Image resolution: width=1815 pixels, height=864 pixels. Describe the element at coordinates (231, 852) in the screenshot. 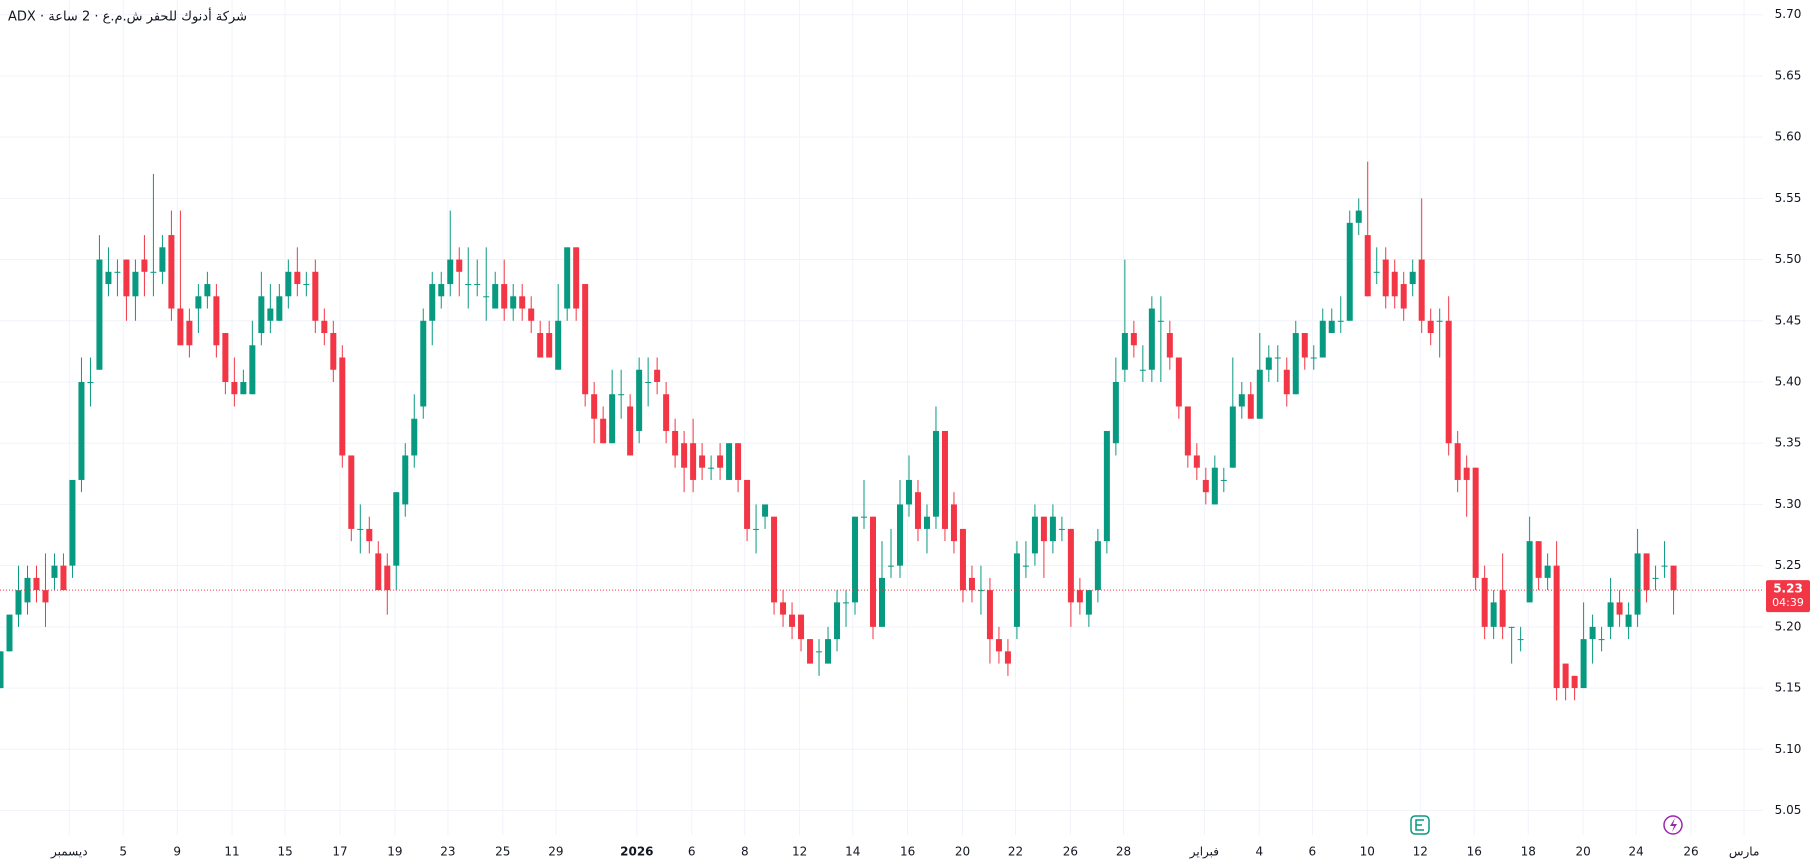

I see `x-tick-label: 11` at that location.